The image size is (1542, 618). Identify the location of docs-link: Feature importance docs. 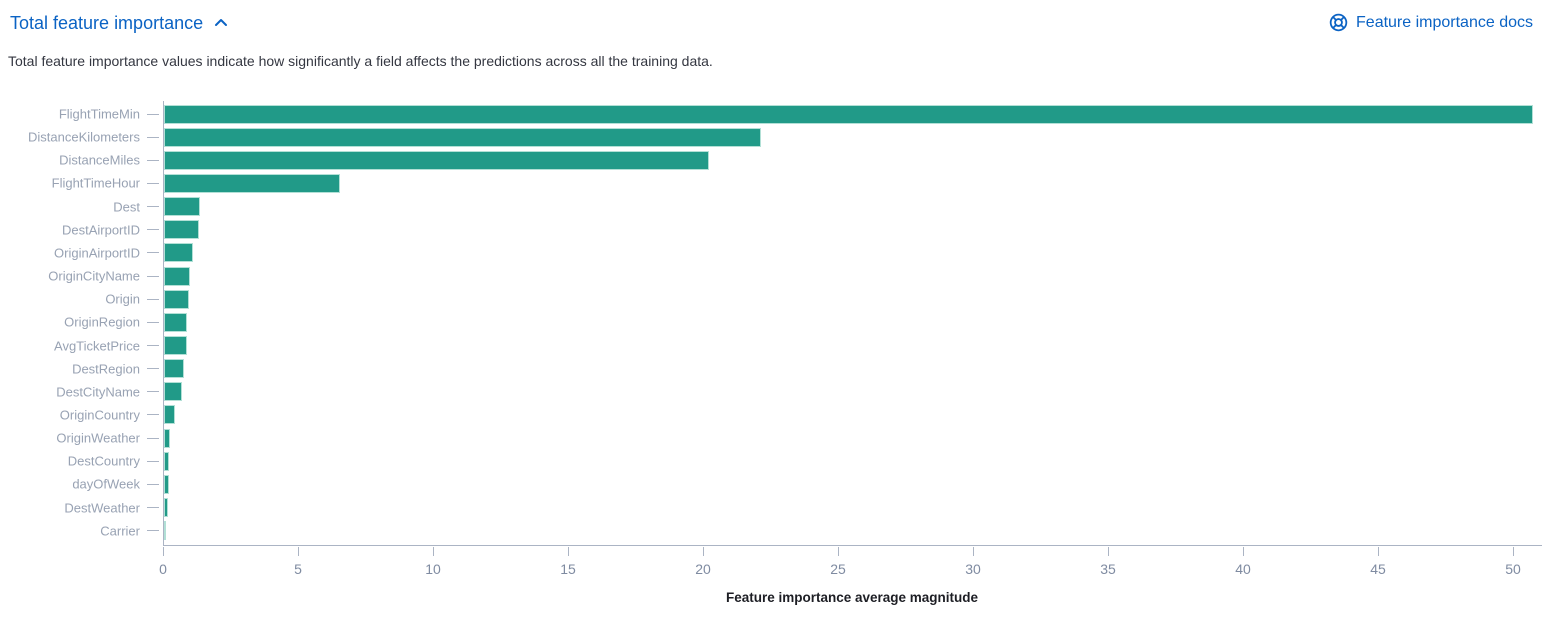
(1431, 22).